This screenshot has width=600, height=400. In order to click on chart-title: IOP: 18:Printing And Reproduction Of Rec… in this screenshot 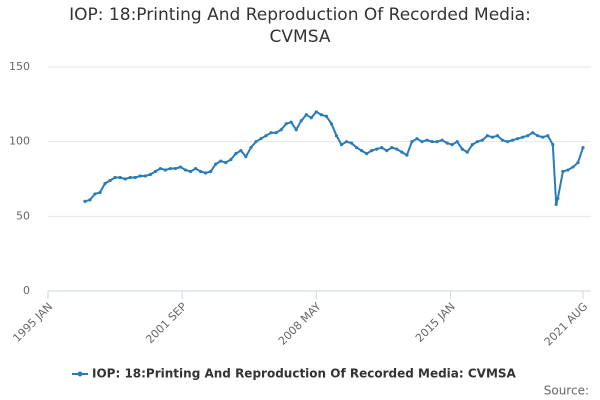, I will do `click(300, 26)`.